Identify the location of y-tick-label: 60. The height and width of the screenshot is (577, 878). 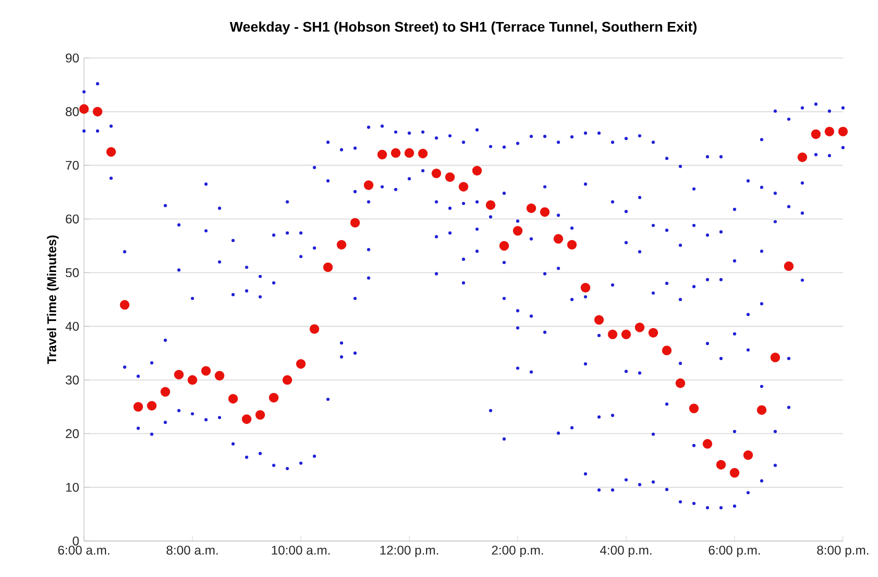
(72, 219).